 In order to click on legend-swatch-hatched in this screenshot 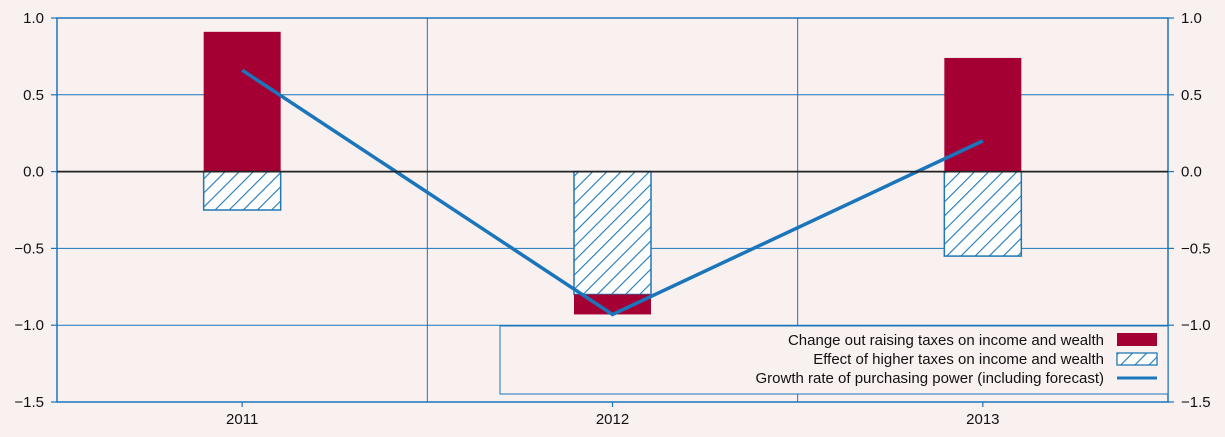, I will do `click(1137, 359)`.